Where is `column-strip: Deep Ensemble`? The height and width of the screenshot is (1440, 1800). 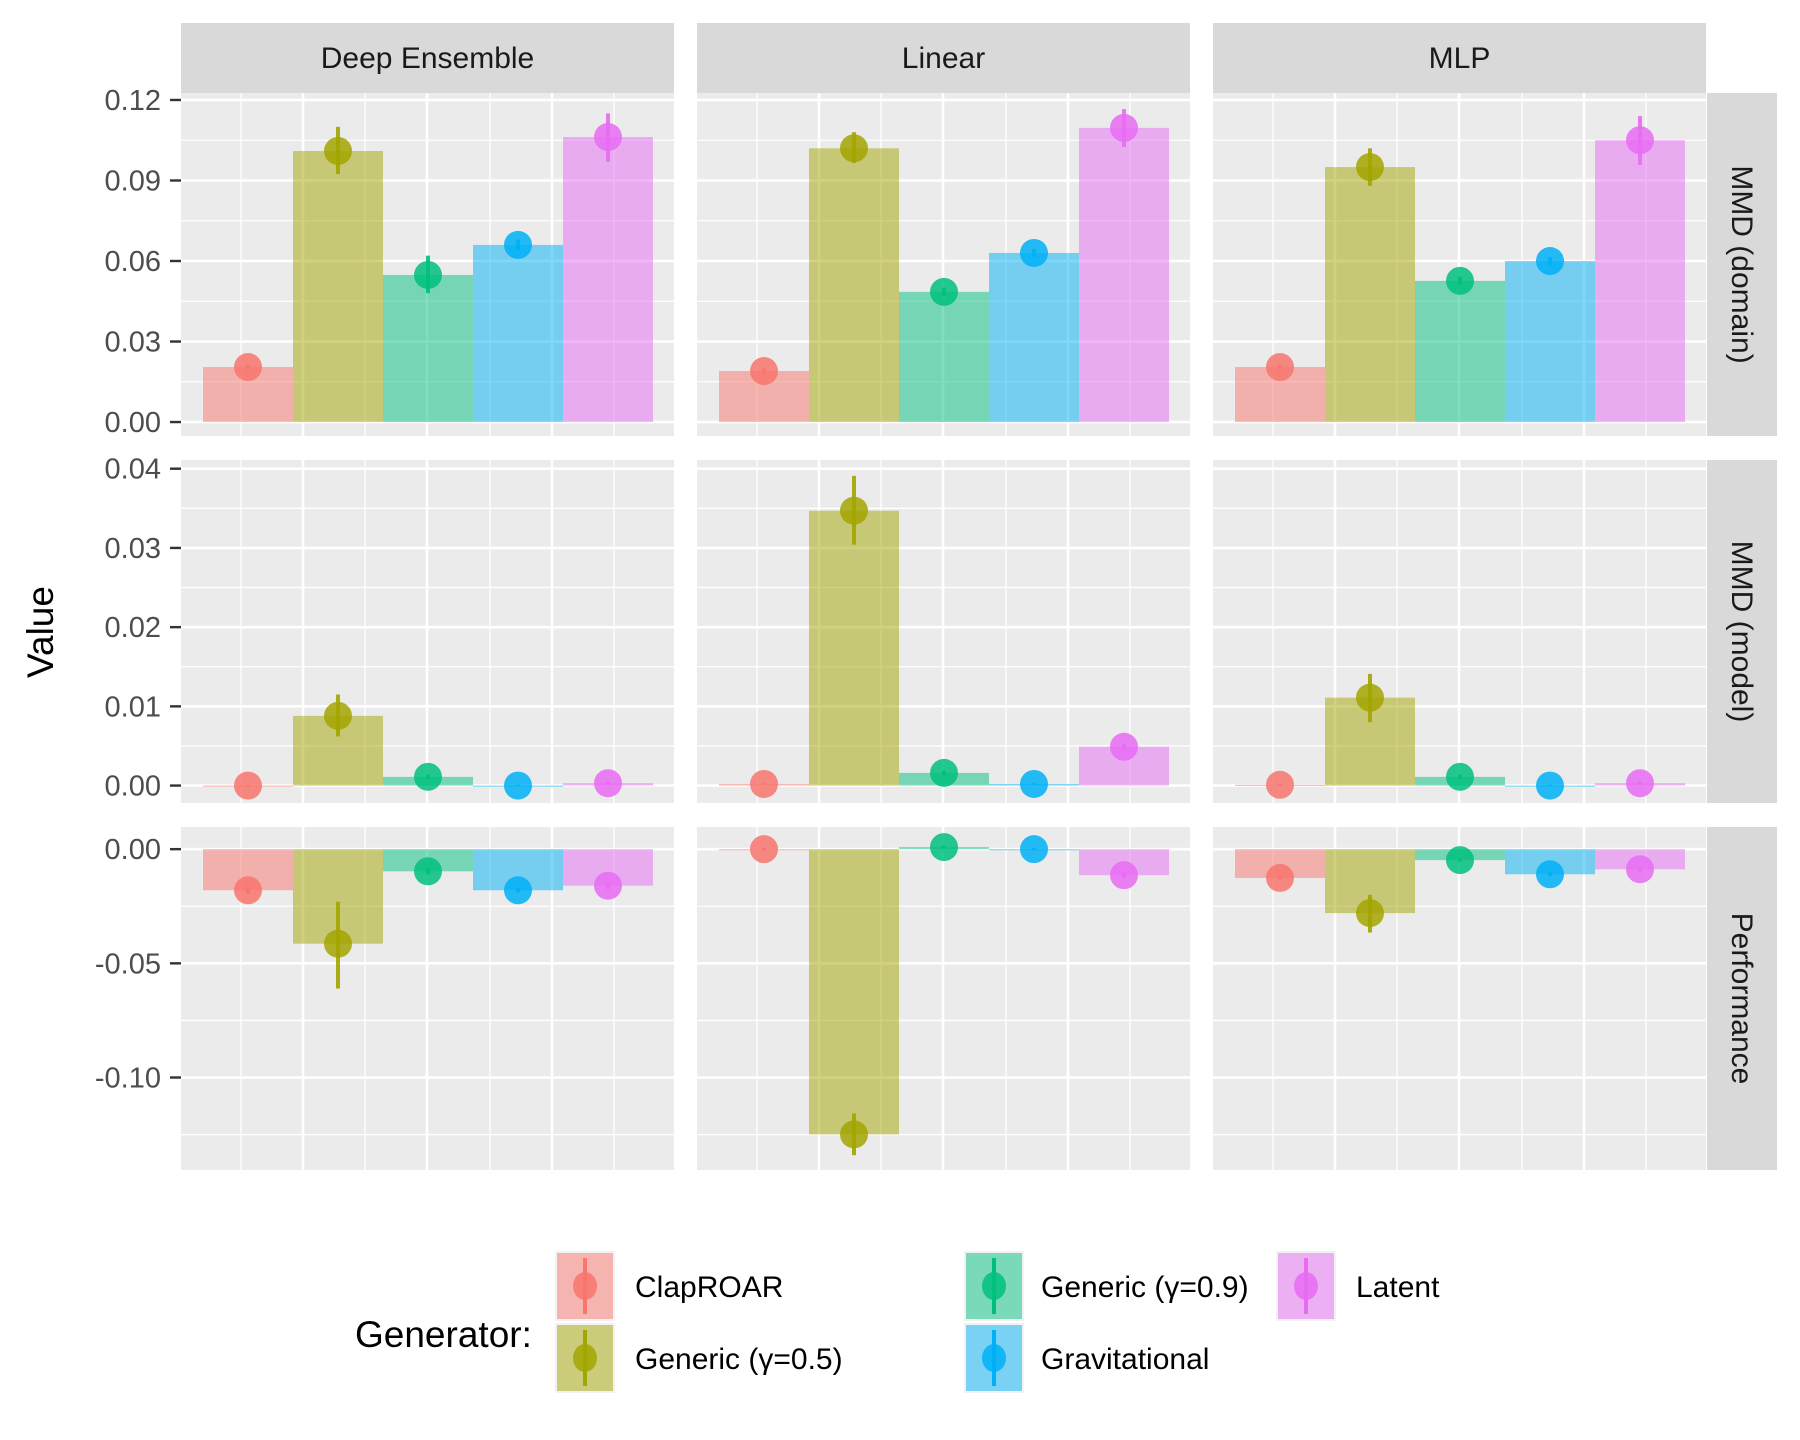 column-strip: Deep Ensemble is located at coordinates (427, 58).